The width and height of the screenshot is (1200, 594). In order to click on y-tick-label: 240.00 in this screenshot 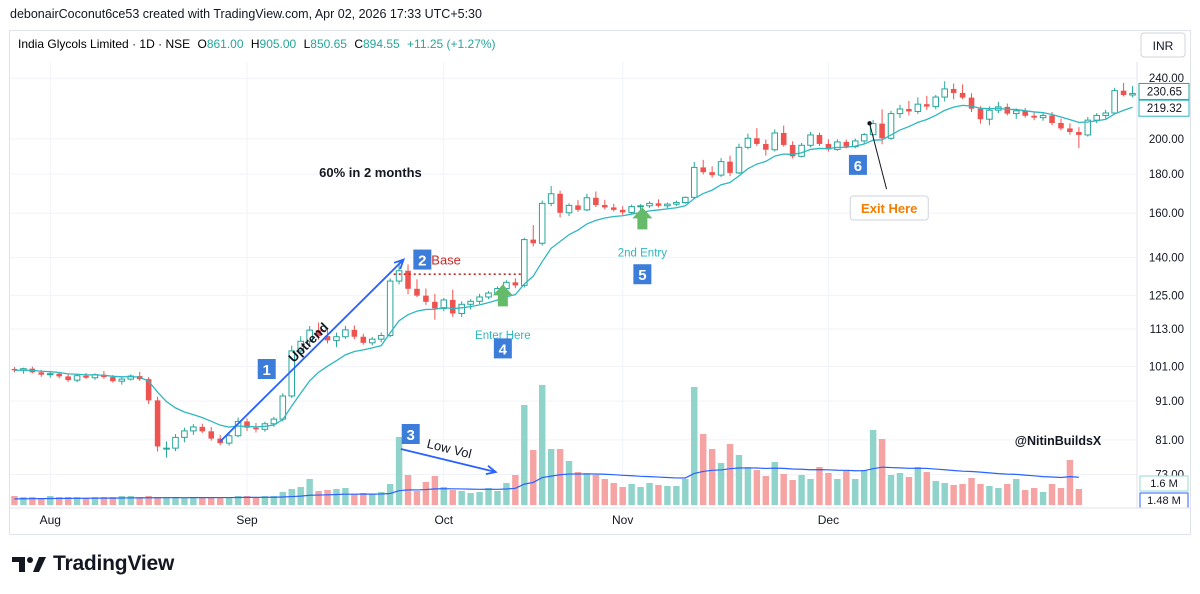, I will do `click(1166, 79)`.